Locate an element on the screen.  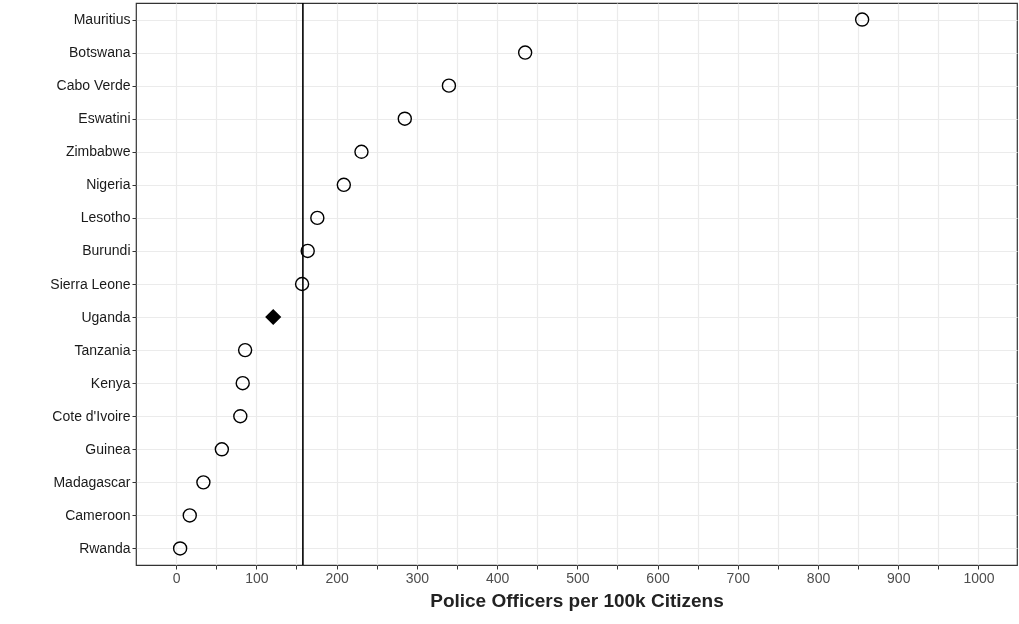
y-tick-label: Sierra Leone is located at coordinates (90, 283).